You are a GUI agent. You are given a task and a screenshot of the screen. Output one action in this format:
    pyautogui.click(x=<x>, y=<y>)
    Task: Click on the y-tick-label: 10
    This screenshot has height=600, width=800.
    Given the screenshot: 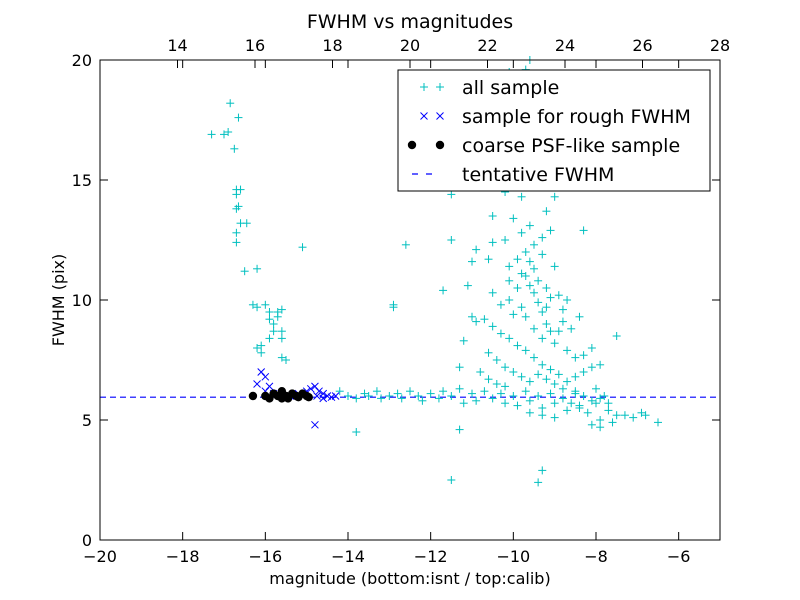 What is the action you would take?
    pyautogui.click(x=82, y=300)
    